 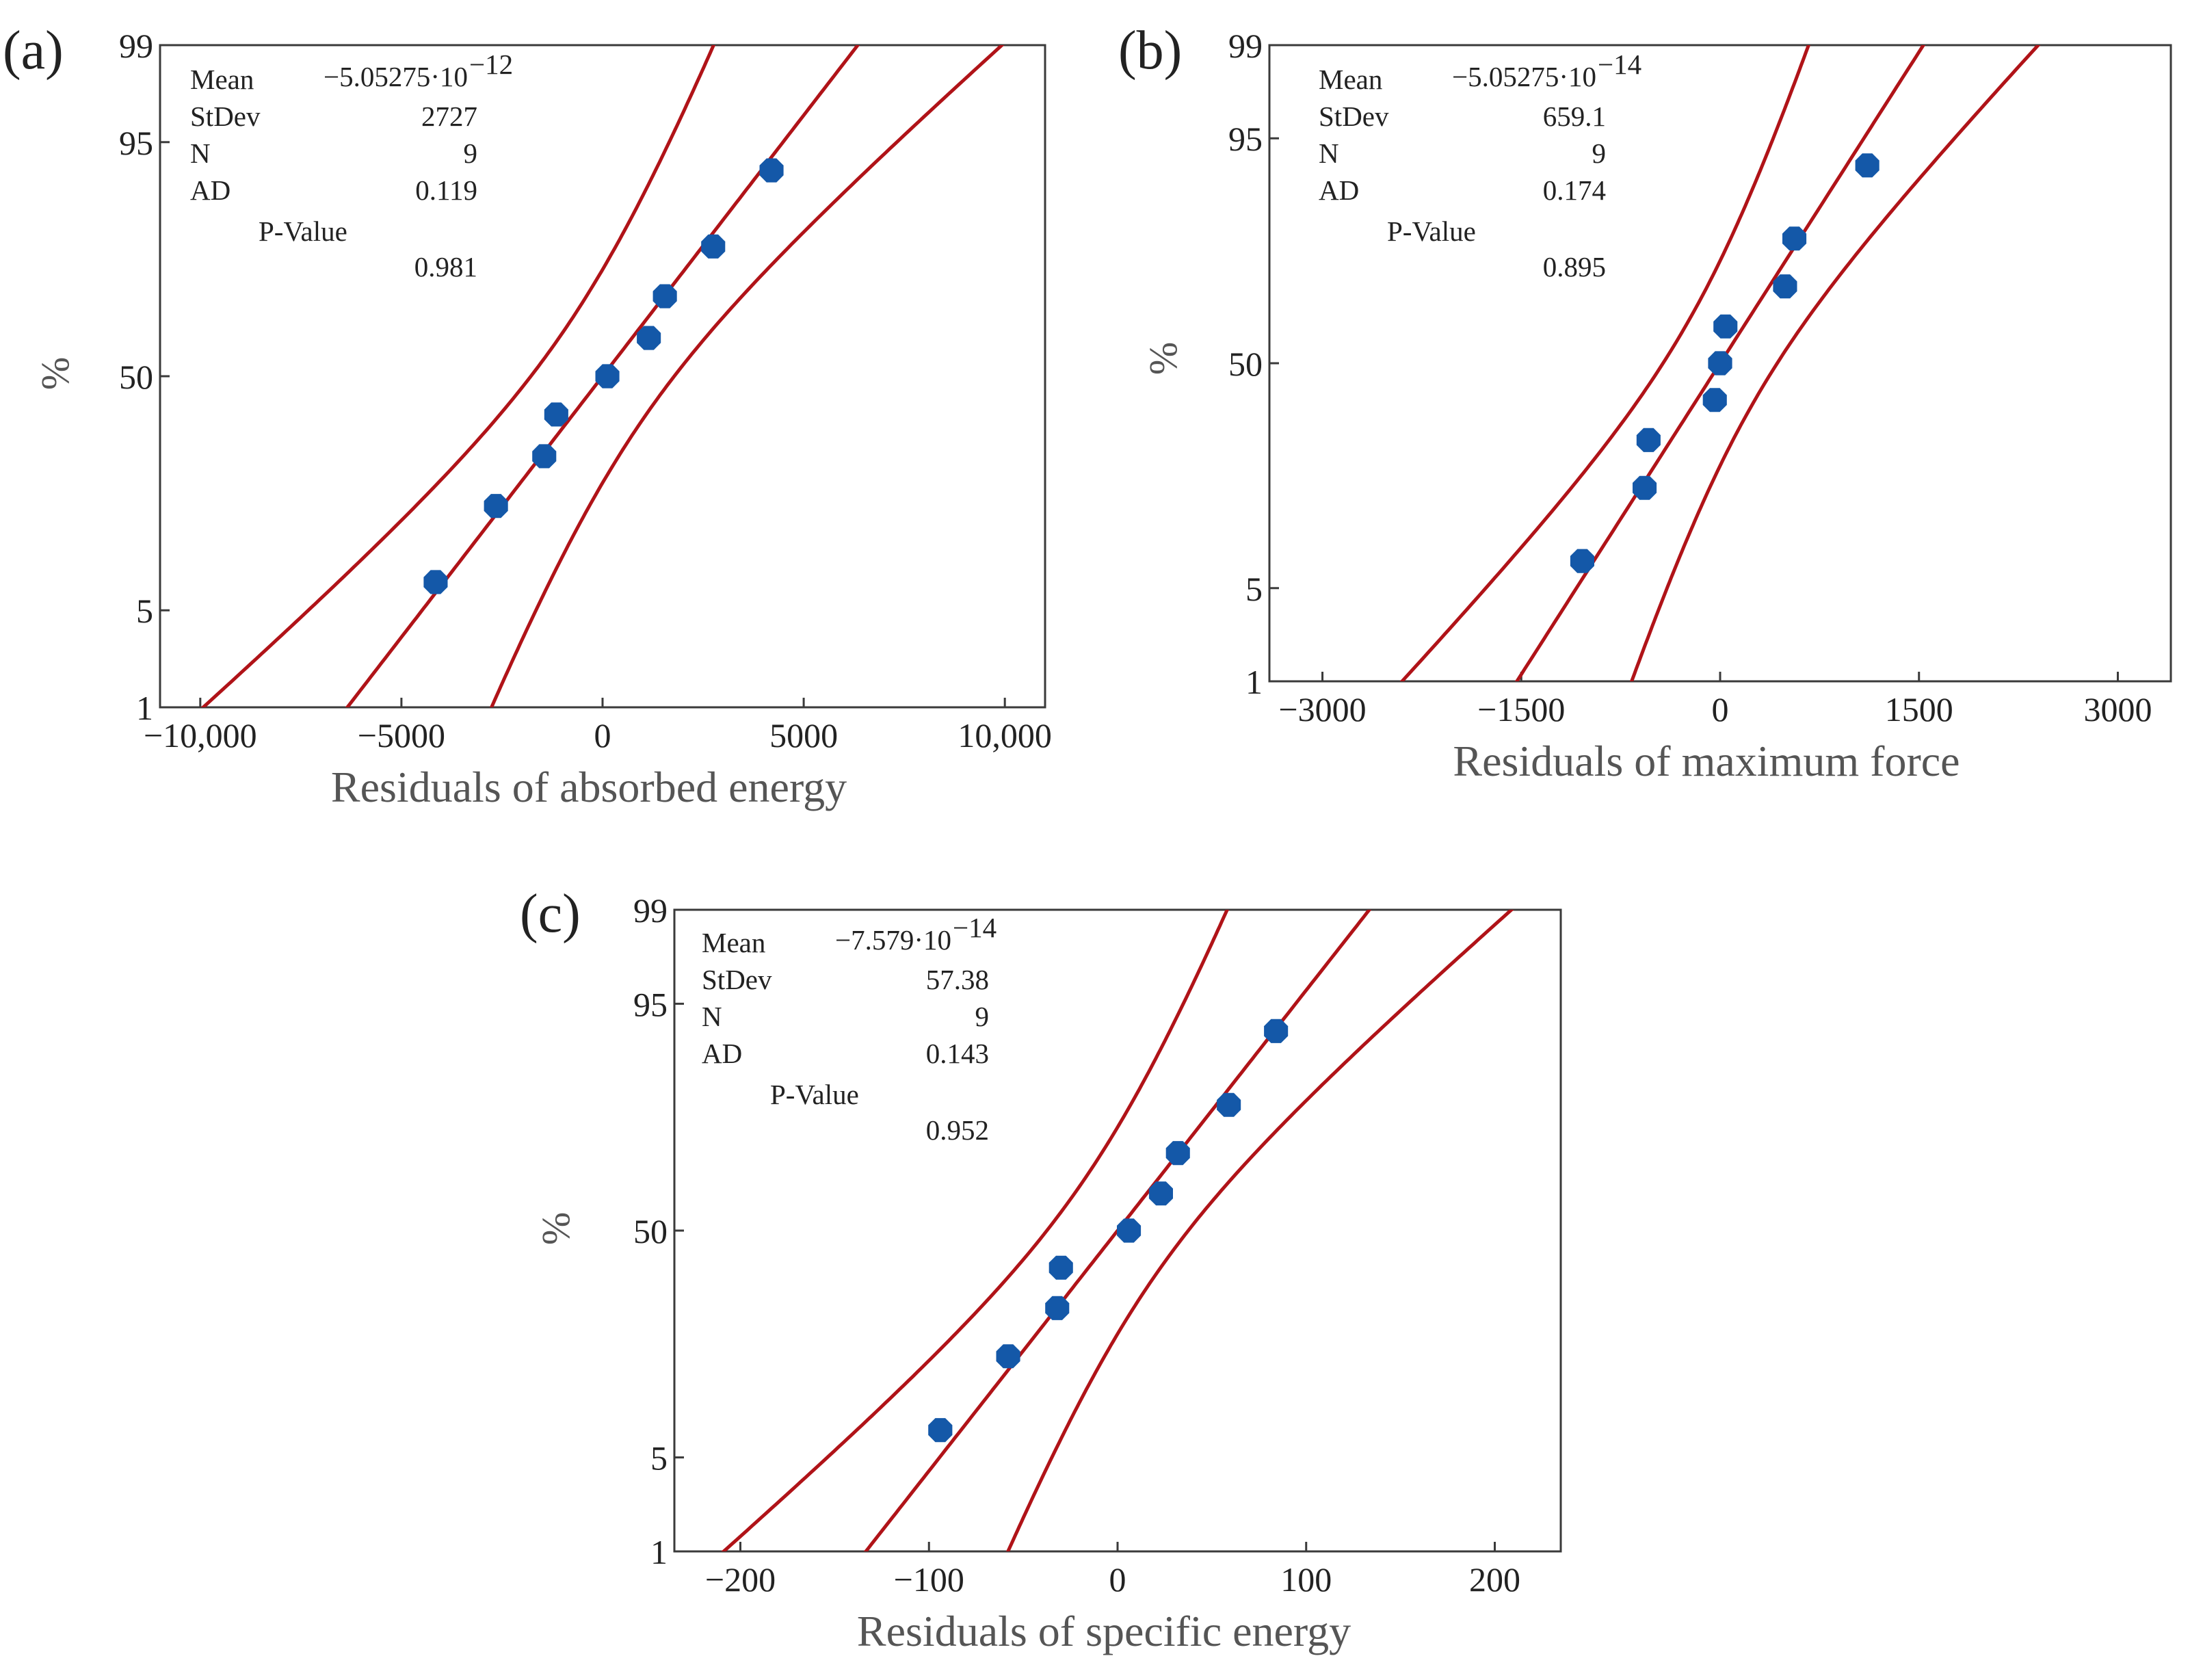 I want to click on x-axis-title: Residuals of absorbed energy, so click(x=589, y=787).